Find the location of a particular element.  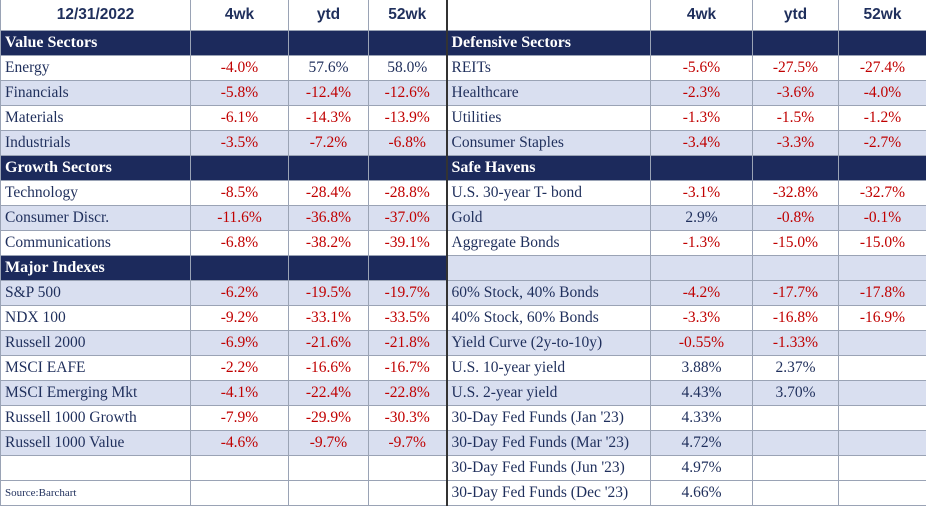

row-label: Consumer Staples is located at coordinates (548, 142).